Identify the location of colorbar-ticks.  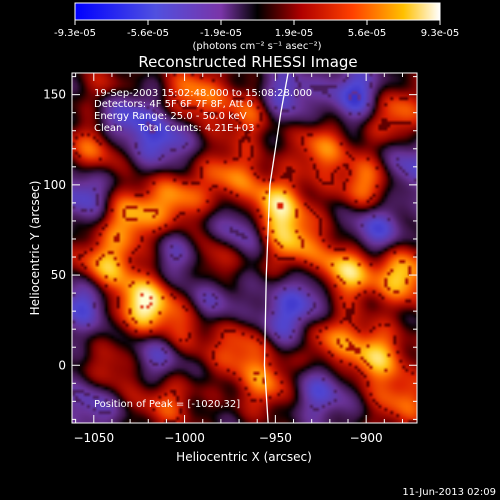
(257, 22).